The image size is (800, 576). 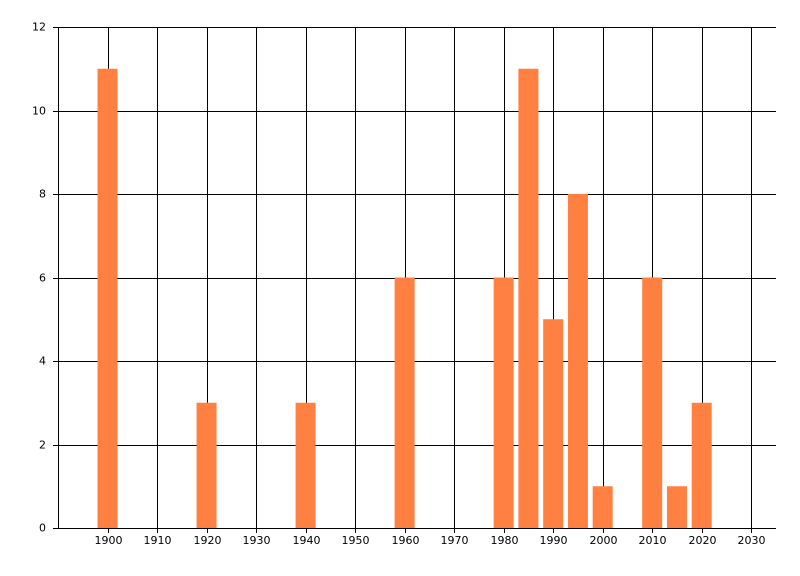 I want to click on x-tick-label: 1900, so click(x=109, y=540).